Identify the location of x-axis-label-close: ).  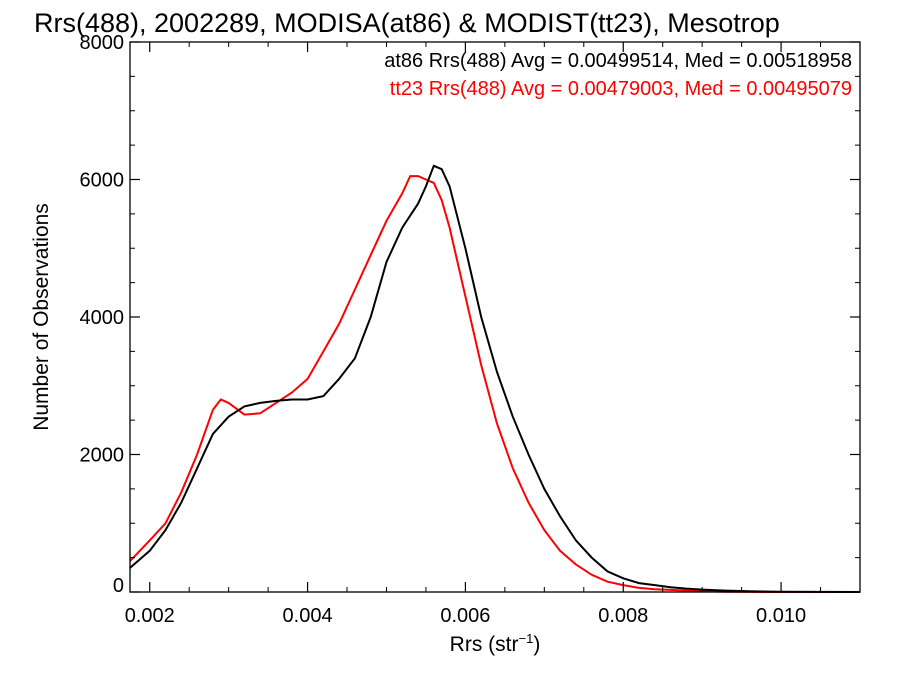
(536, 644).